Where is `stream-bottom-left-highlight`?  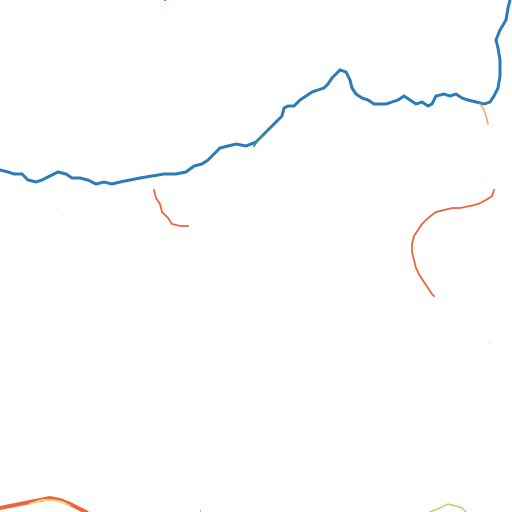 stream-bottom-left-highlight is located at coordinates (50, 503).